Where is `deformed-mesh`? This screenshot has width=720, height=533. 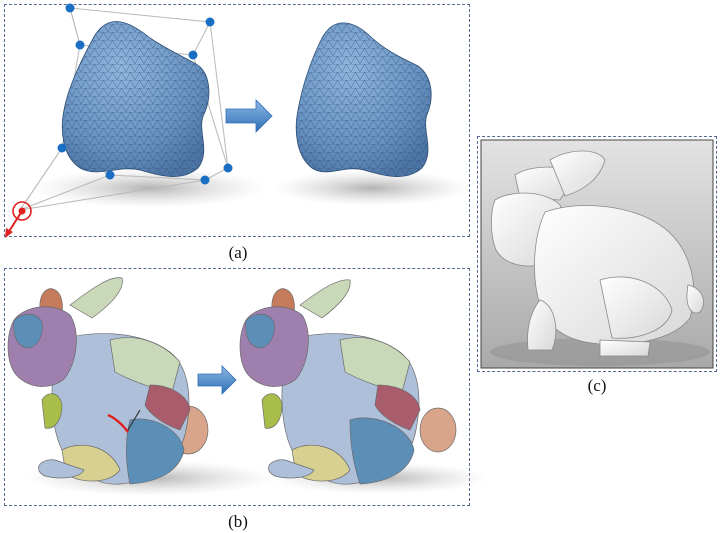 deformed-mesh is located at coordinates (135, 99).